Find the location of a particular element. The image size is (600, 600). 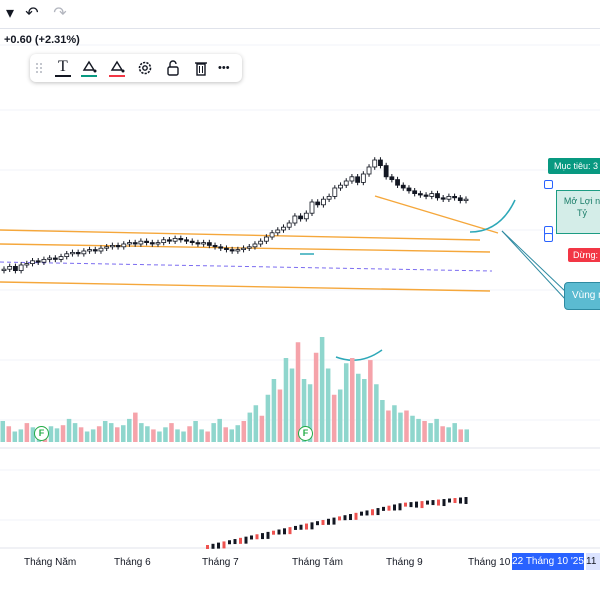

position-handle-top is located at coordinates (548, 184).